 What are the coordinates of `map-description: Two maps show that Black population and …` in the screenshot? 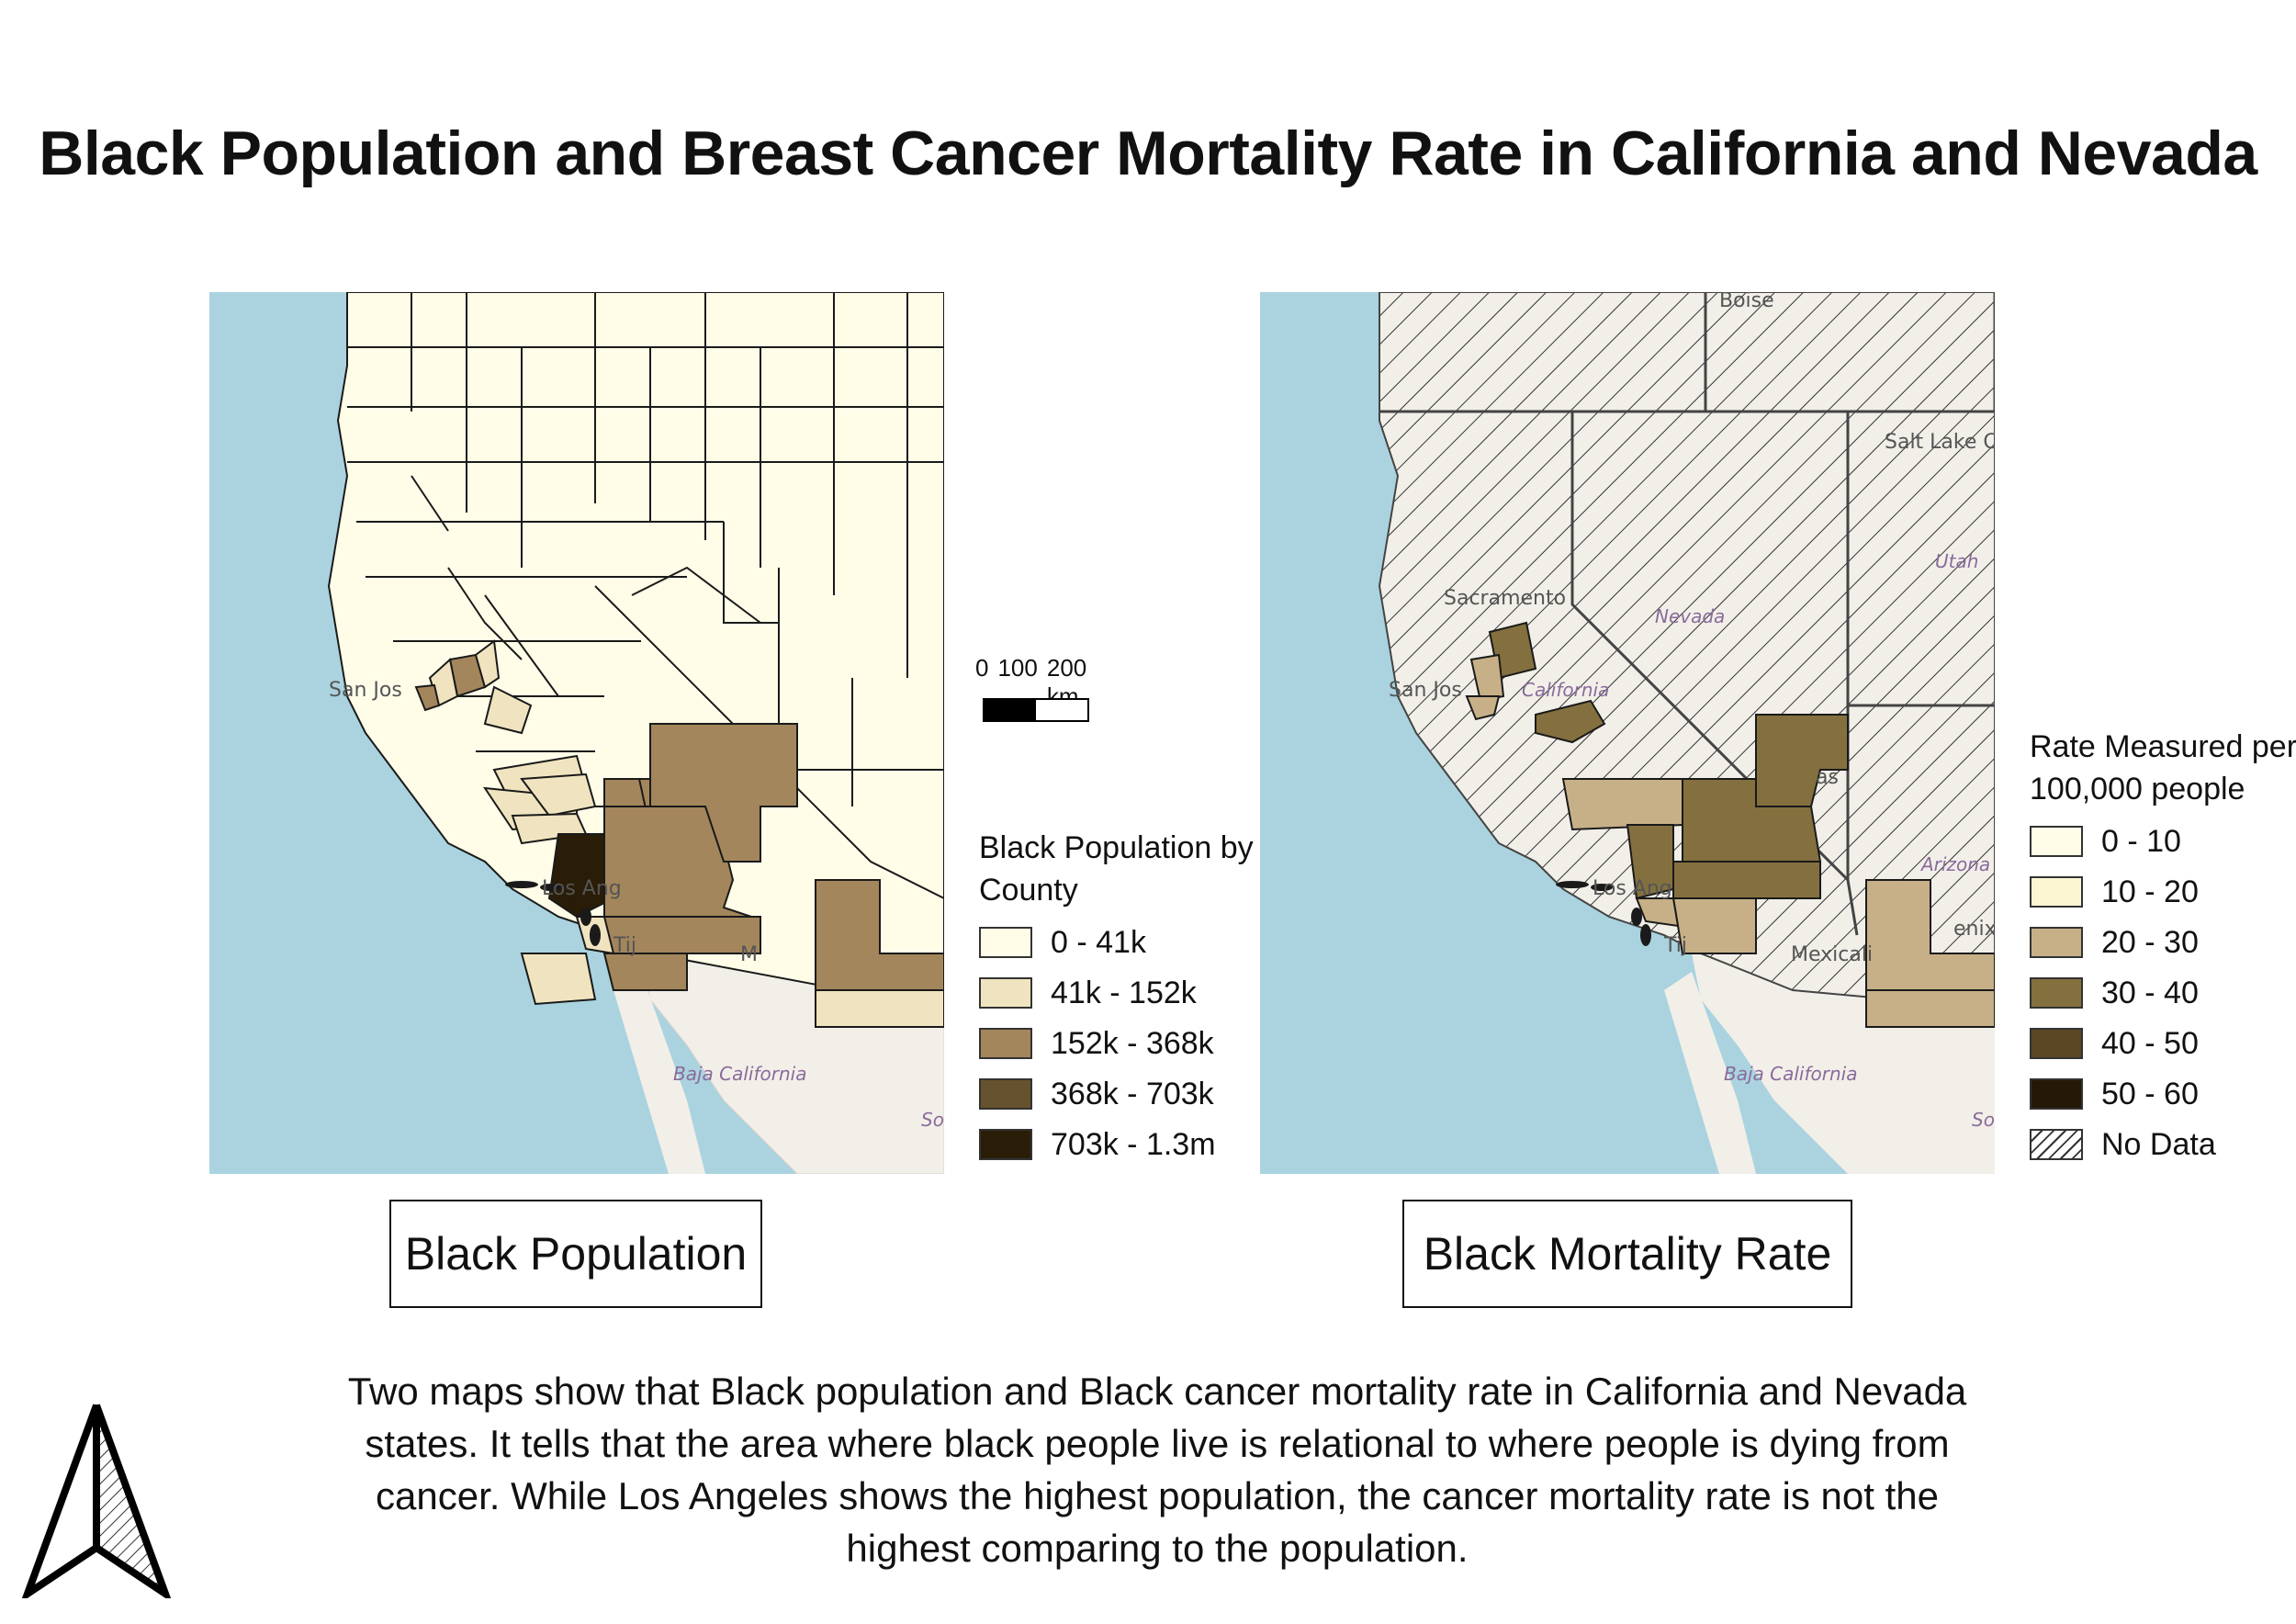 It's located at (1157, 1470).